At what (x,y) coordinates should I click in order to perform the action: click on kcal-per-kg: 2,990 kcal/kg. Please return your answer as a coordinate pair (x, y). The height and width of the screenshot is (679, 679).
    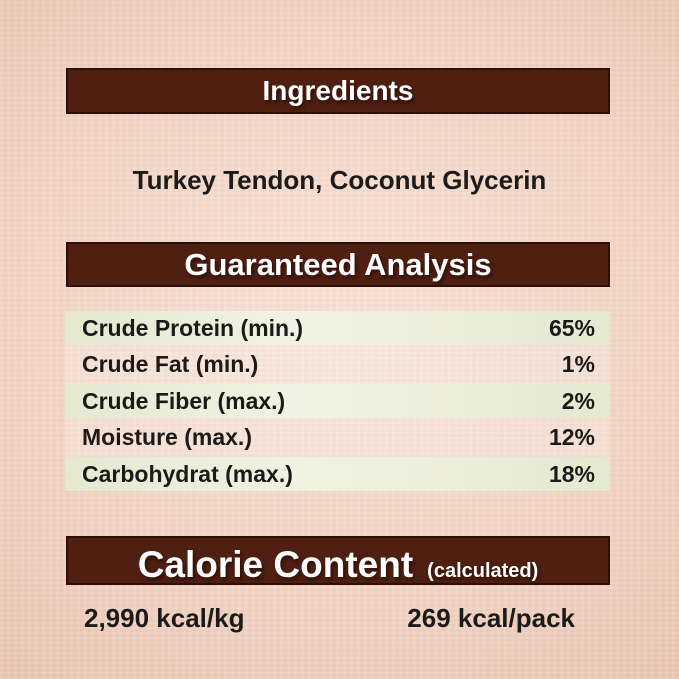
    Looking at the image, I should click on (164, 618).